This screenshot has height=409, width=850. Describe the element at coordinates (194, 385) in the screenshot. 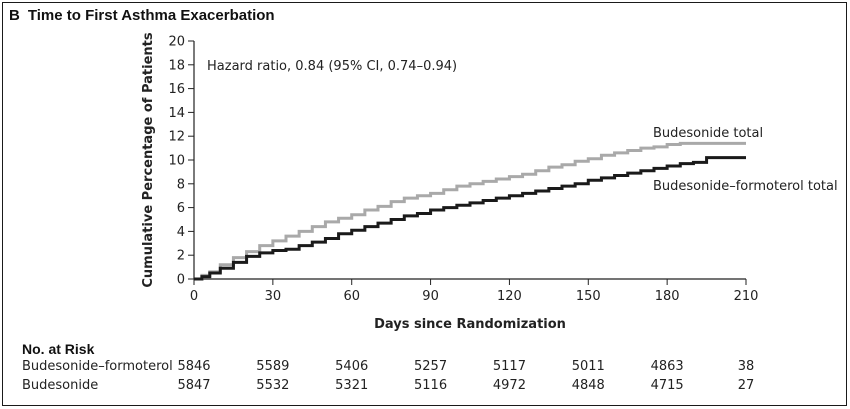

I see `risk-cell: 5847` at that location.